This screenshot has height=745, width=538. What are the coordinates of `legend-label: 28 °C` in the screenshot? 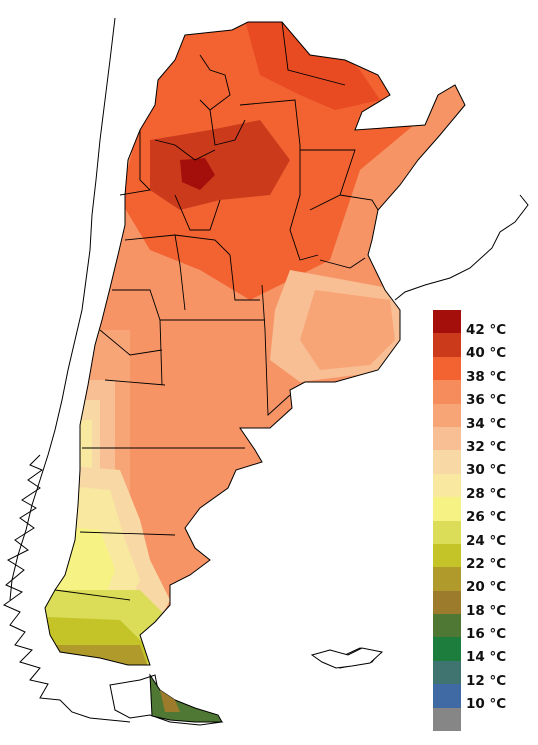 It's located at (486, 493).